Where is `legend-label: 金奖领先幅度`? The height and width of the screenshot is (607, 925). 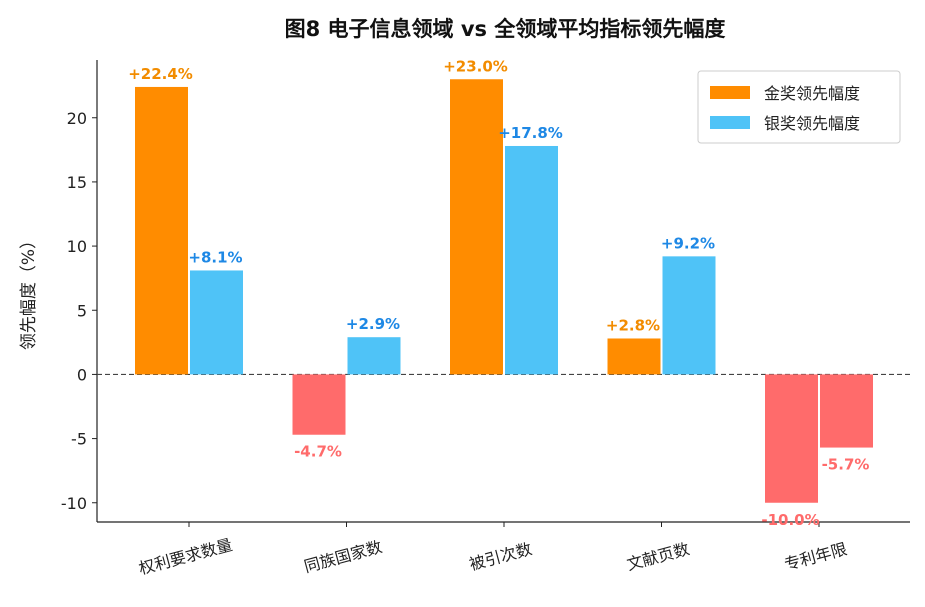
legend-label: 金奖领先幅度 is located at coordinates (812, 93).